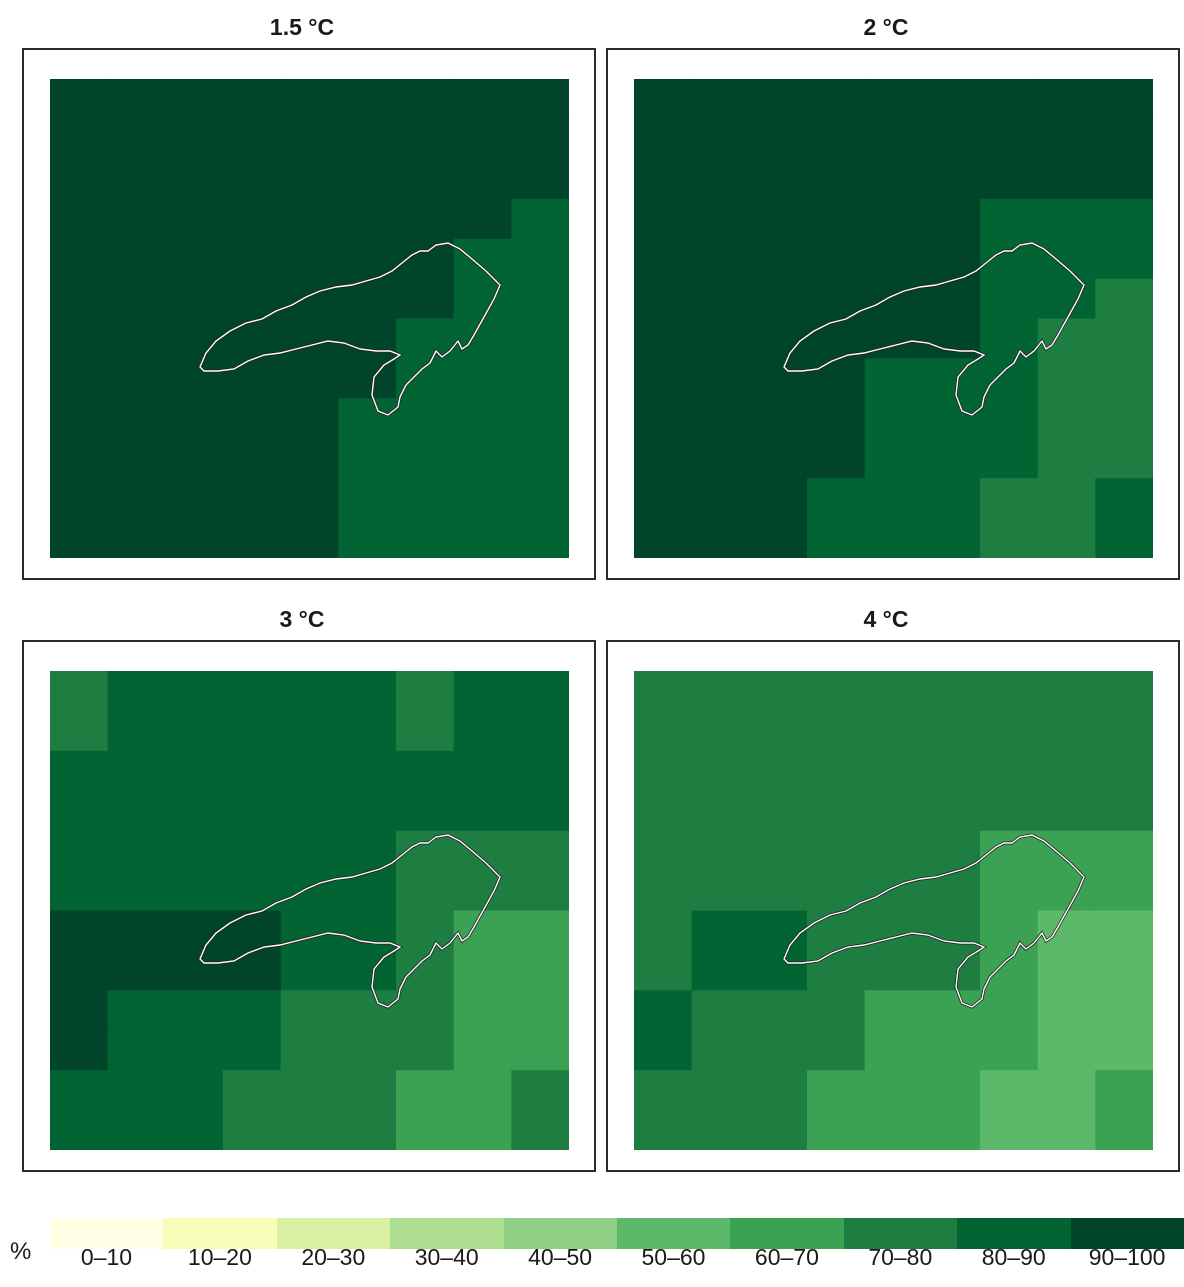 The image size is (1184, 1287). What do you see at coordinates (900, 1257) in the screenshot?
I see `legend-label: 70–80` at bounding box center [900, 1257].